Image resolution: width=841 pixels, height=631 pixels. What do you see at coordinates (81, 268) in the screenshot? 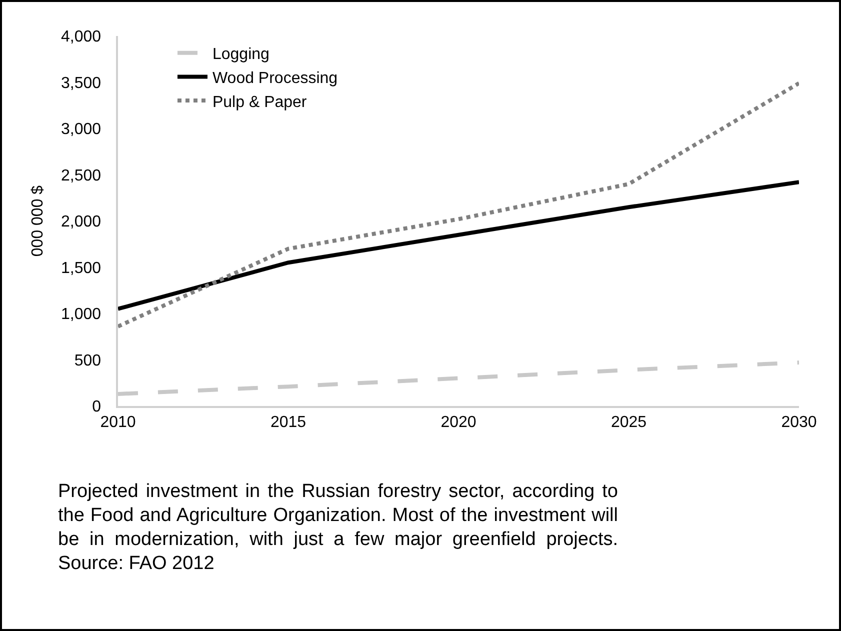
I see `y-tick-label: 1,500` at bounding box center [81, 268].